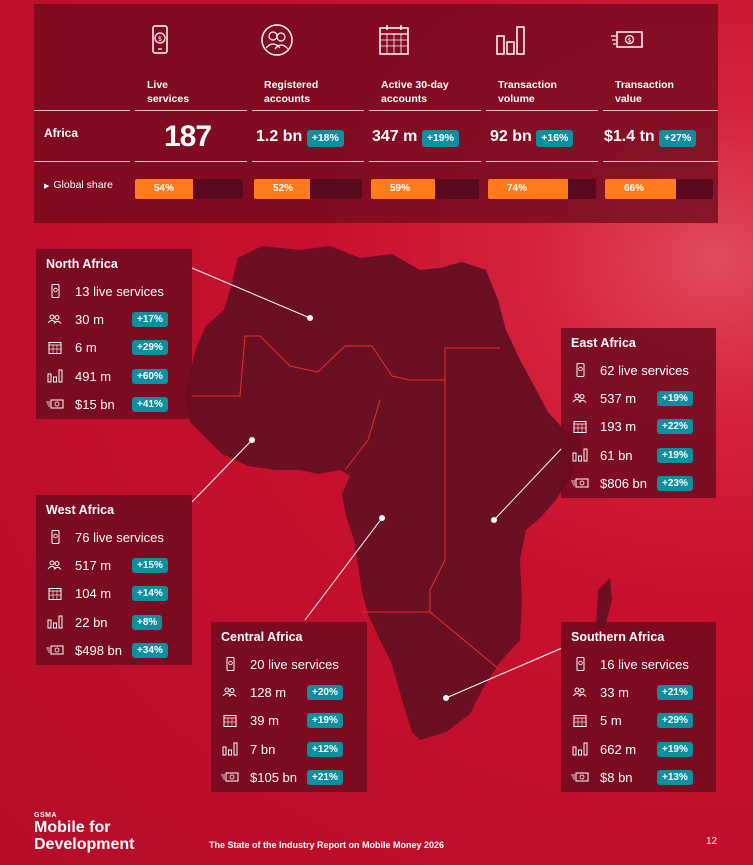  What do you see at coordinates (618, 637) in the screenshot?
I see `region-title: Southern Africa` at bounding box center [618, 637].